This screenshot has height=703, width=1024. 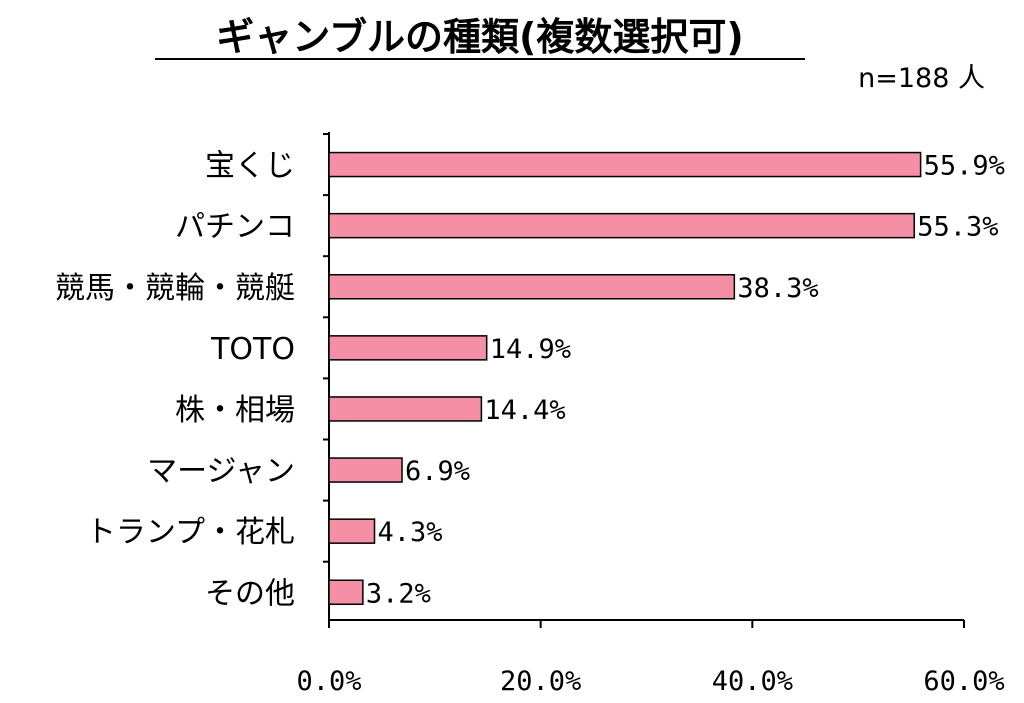 What do you see at coordinates (777, 288) in the screenshot?
I see `data-label: 38.3%` at bounding box center [777, 288].